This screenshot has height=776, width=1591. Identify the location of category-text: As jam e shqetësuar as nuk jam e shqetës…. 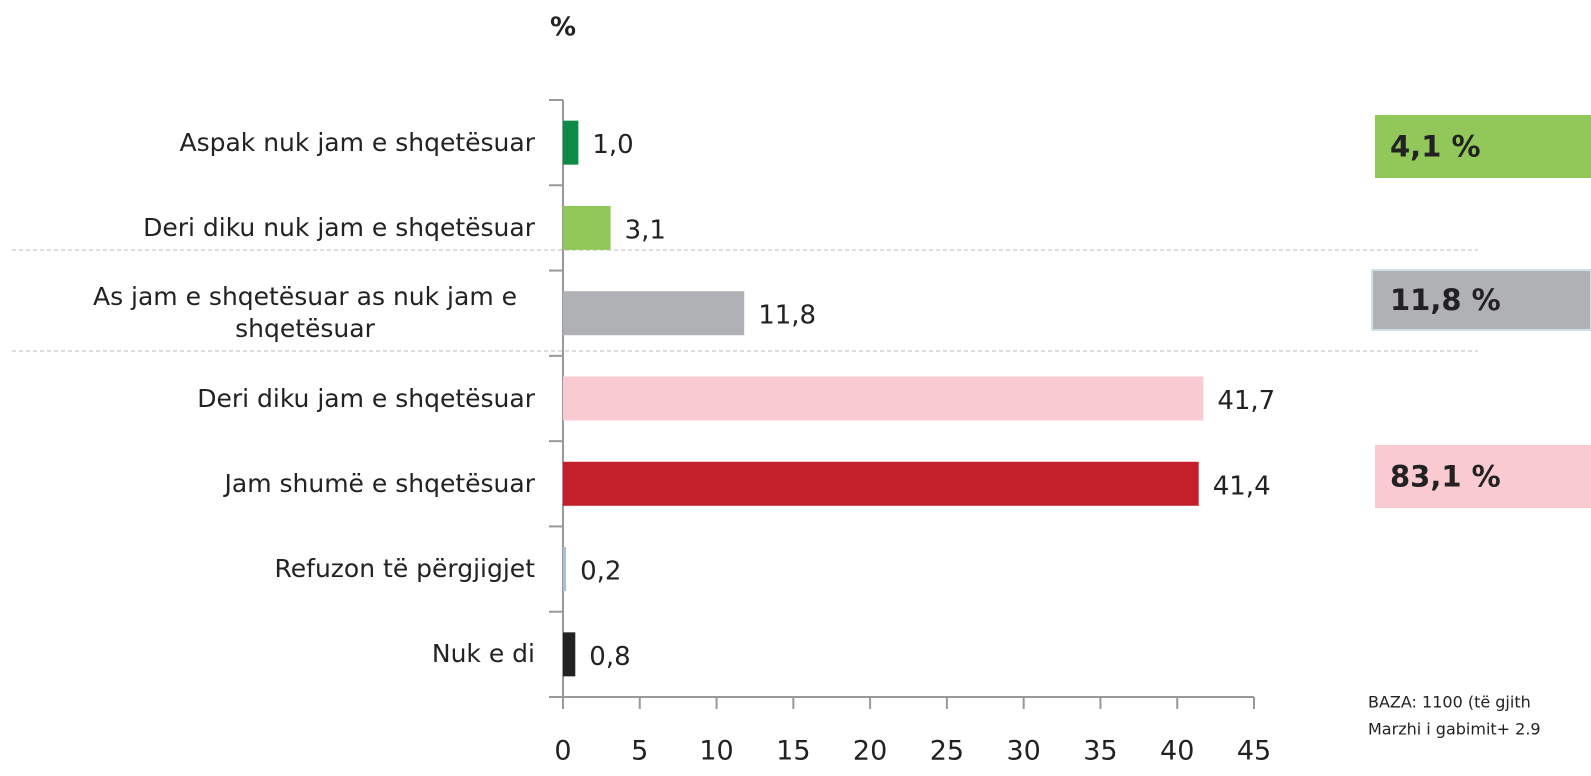
(305, 313).